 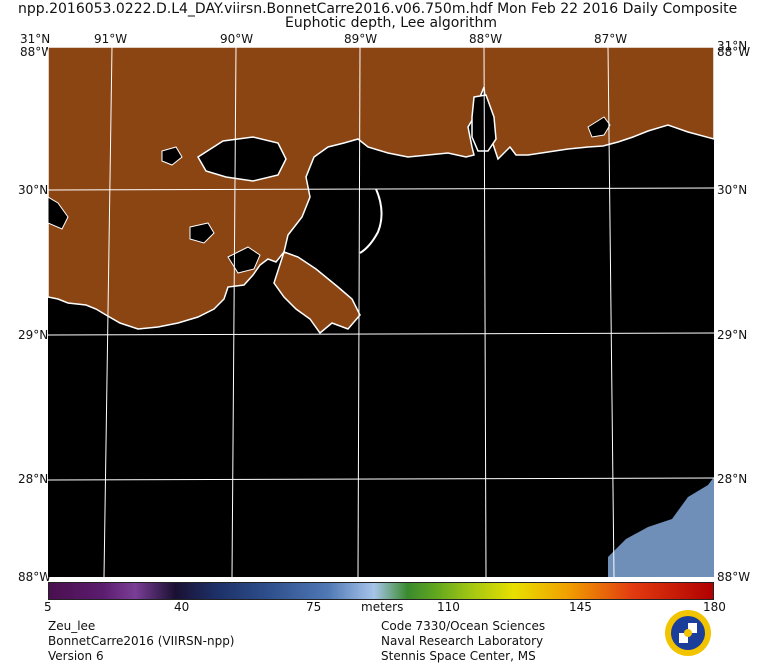 I want to click on colorbar-tick-110: 110, so click(x=448, y=607).